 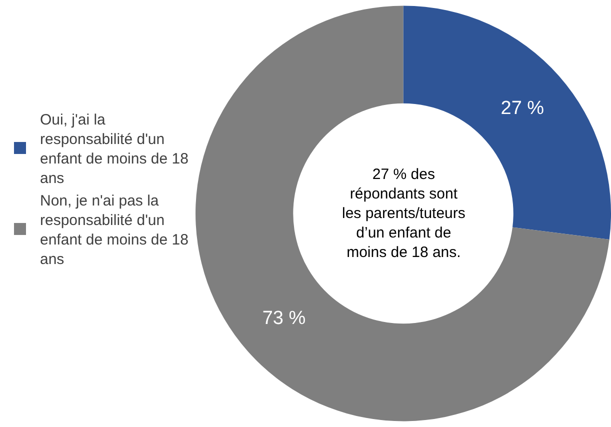 I want to click on legend-label: Non, je n'ai pas la responsabilité d'un enfant de moins de 18 ans, so click(x=114, y=230).